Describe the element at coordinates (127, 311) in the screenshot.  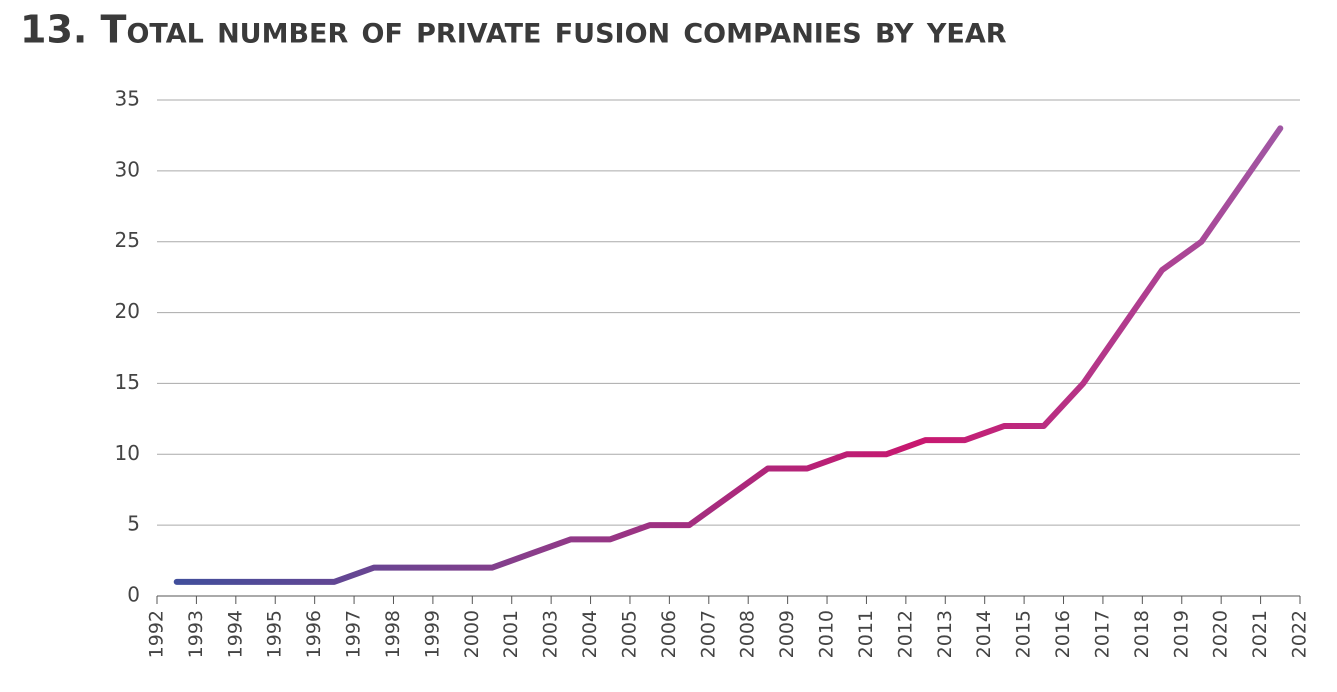
I see `y-tick-label: 20` at that location.